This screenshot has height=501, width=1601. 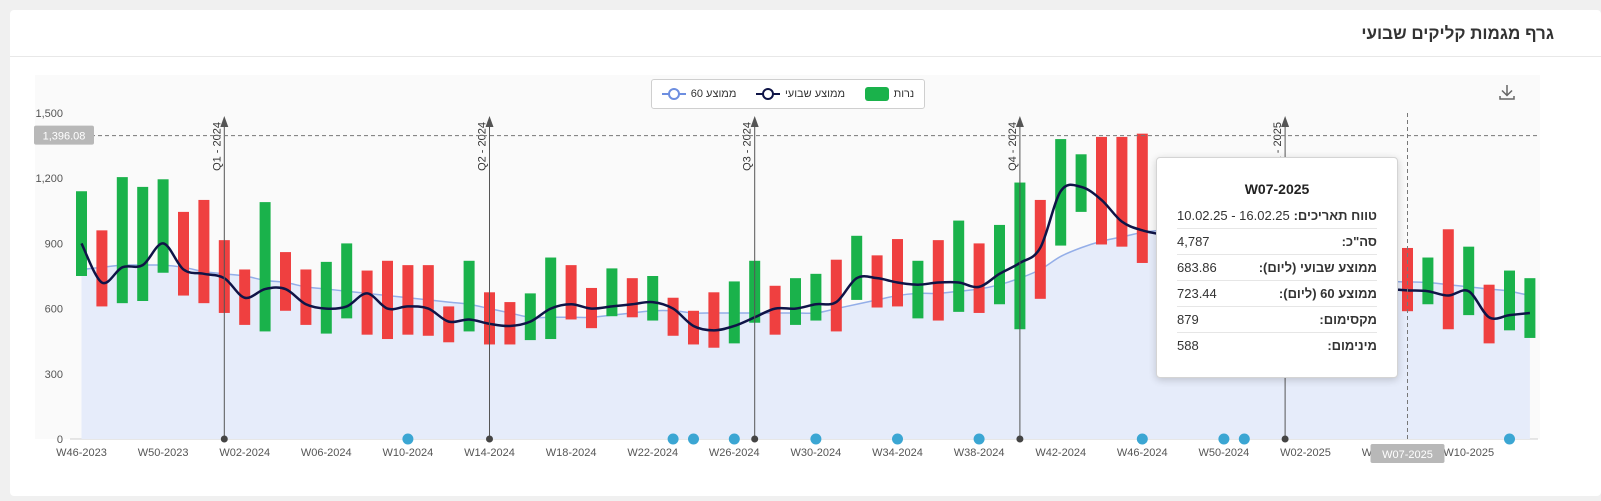 What do you see at coordinates (1197, 267) in the screenshot?
I see `tooltip-value: 683.86` at bounding box center [1197, 267].